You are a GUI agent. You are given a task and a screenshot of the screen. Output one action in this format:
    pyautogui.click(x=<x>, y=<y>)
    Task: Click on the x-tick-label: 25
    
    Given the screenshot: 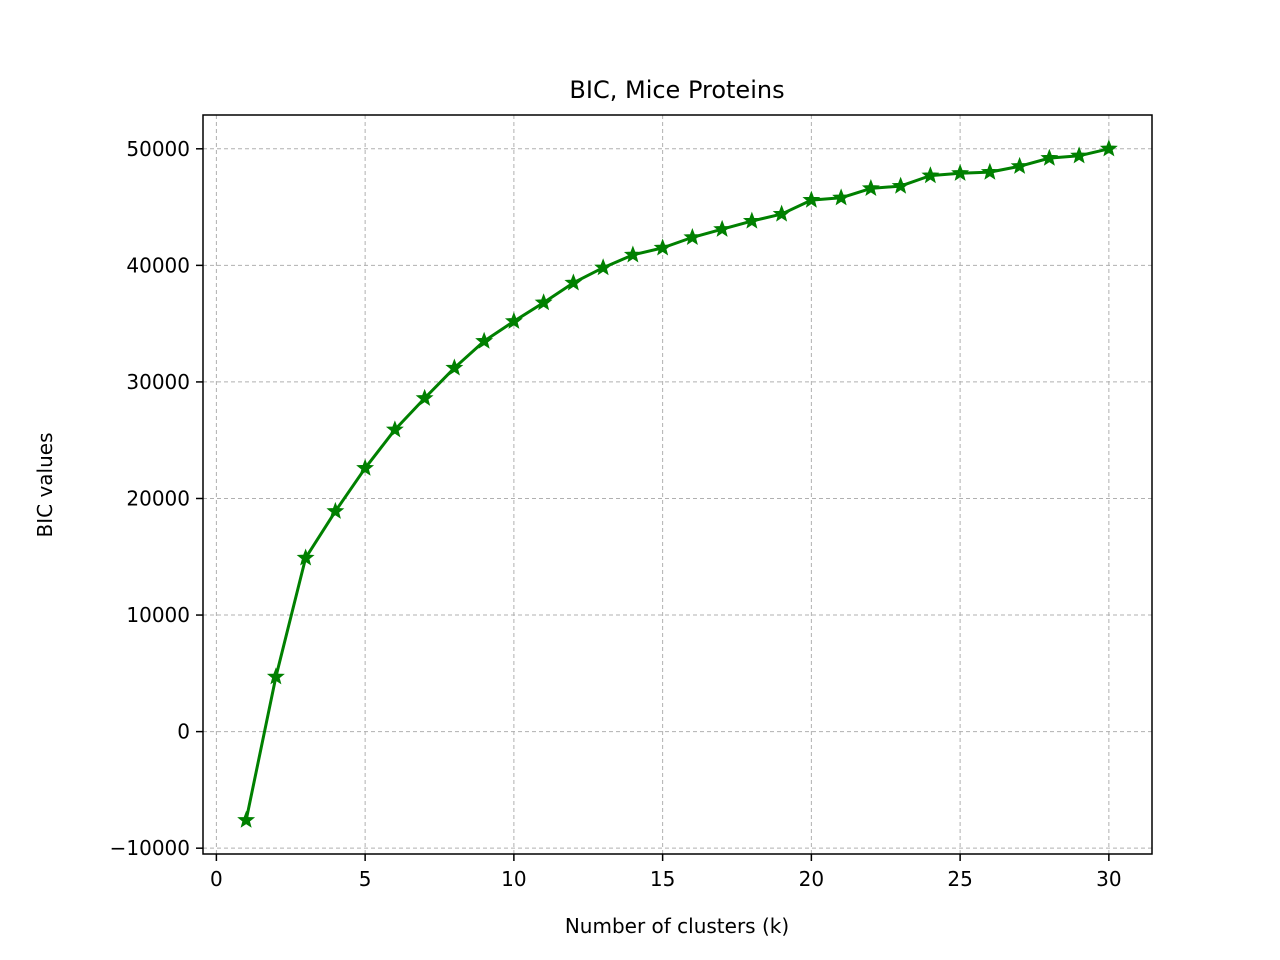 What is the action you would take?
    pyautogui.click(x=959, y=879)
    